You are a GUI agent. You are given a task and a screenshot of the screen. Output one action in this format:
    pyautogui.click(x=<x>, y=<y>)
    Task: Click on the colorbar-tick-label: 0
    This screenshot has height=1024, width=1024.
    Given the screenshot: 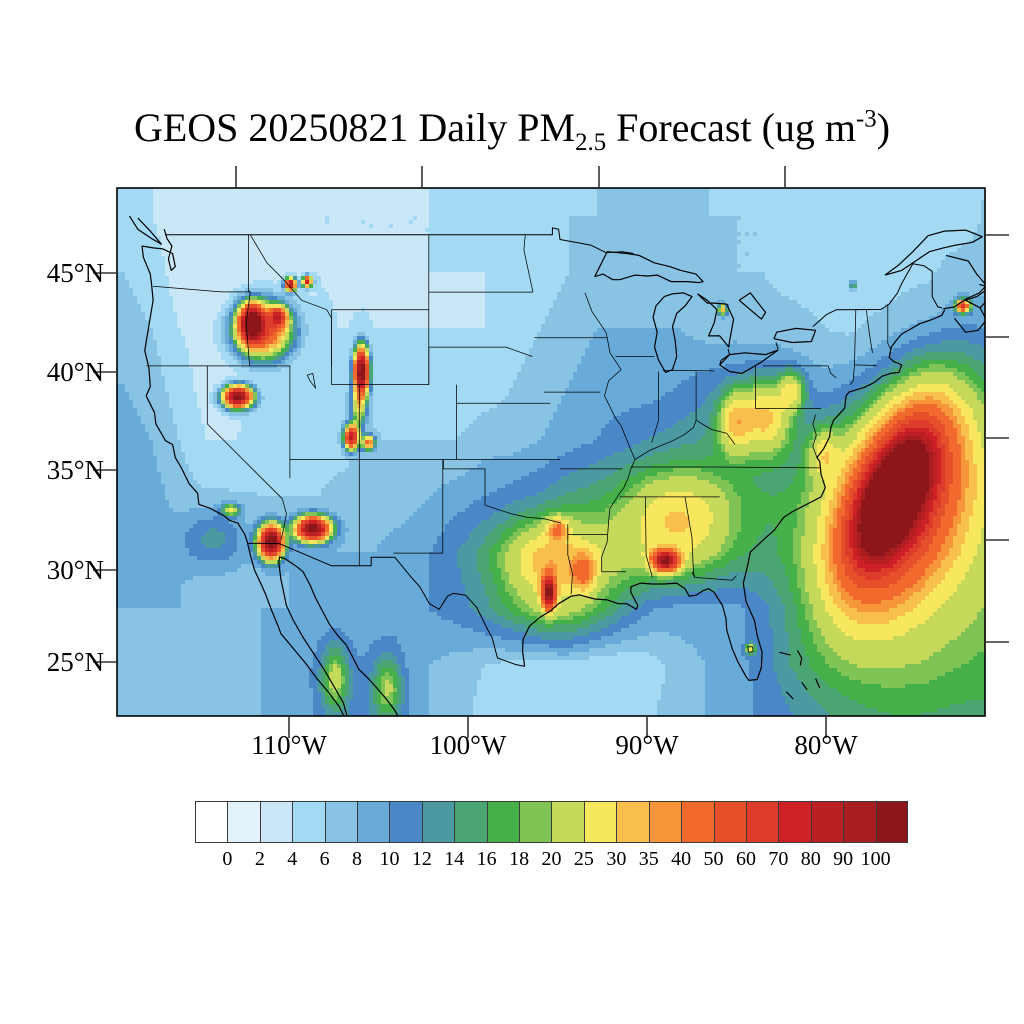 What is the action you would take?
    pyautogui.click(x=227, y=859)
    